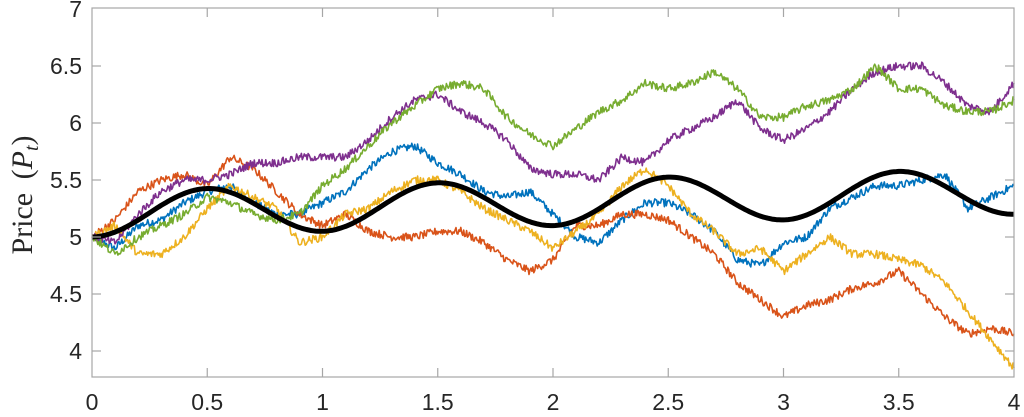 This screenshot has height=417, width=1024. Describe the element at coordinates (668, 402) in the screenshot. I see `x-tick-label: 2.5` at that location.